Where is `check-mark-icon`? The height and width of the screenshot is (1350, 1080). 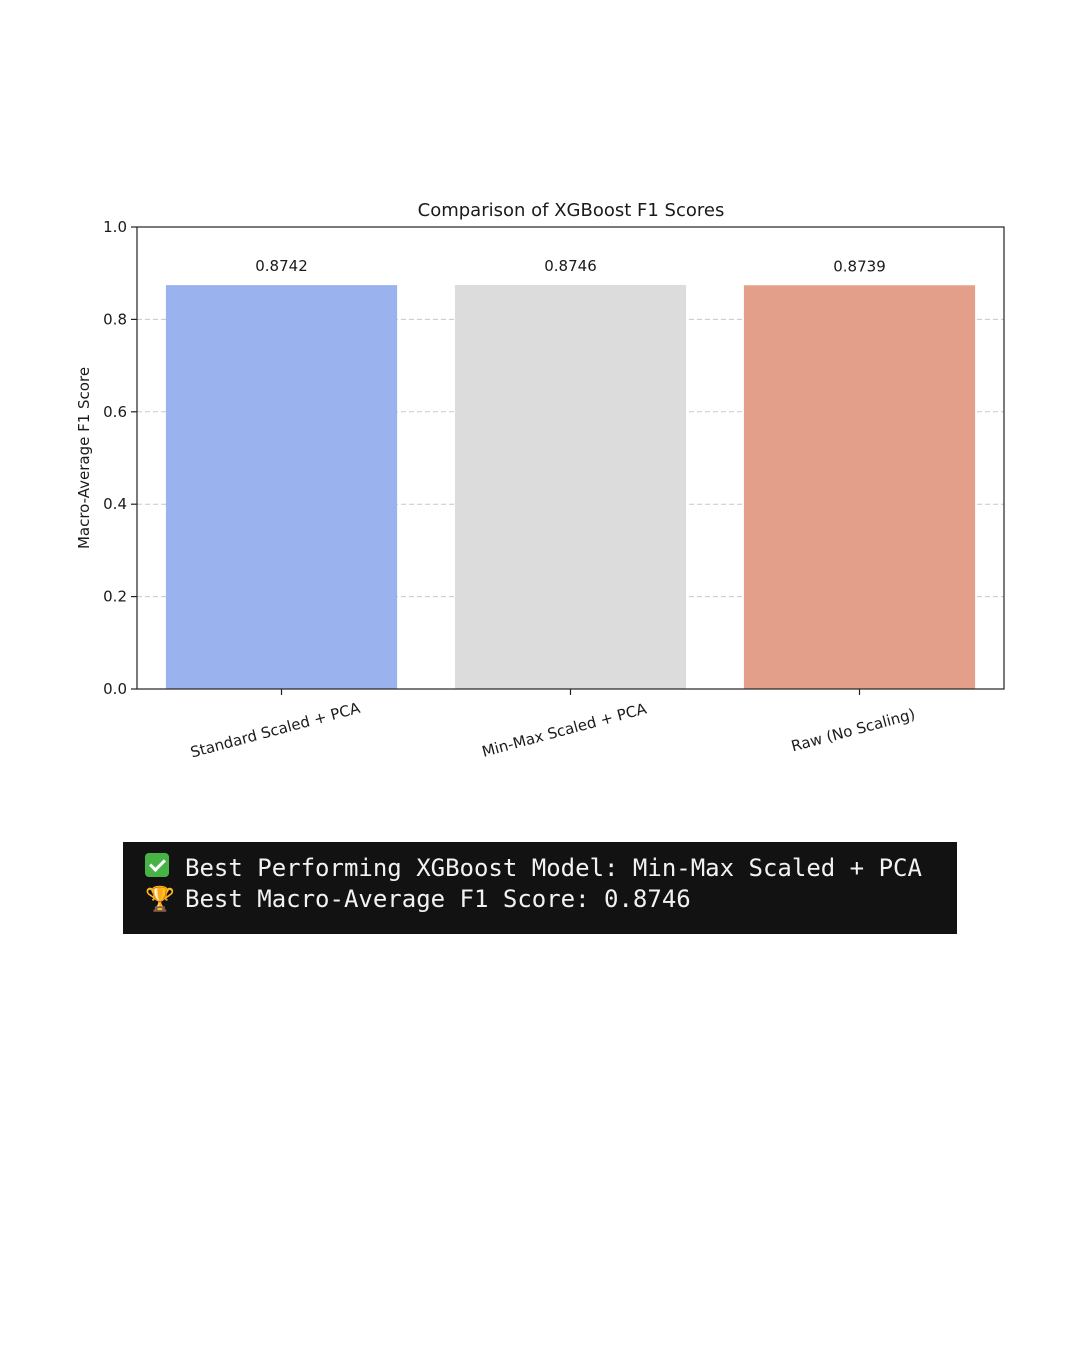
check-mark-icon is located at coordinates (165, 867).